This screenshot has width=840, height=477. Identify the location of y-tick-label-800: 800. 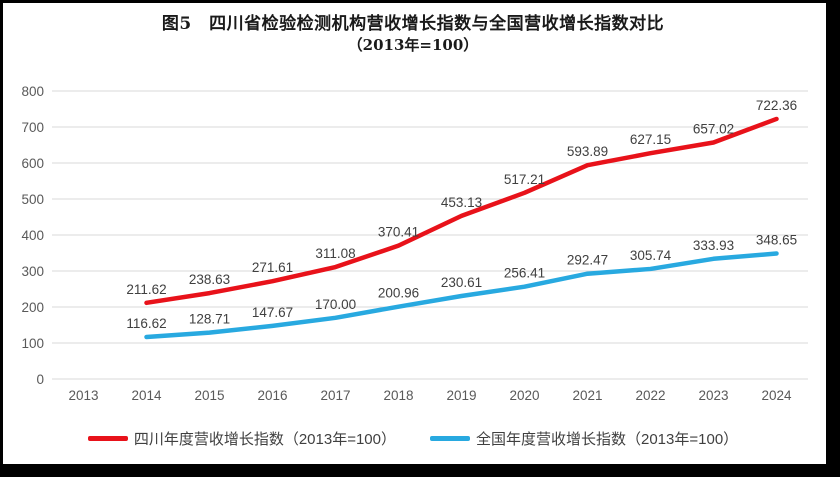
(32, 91).